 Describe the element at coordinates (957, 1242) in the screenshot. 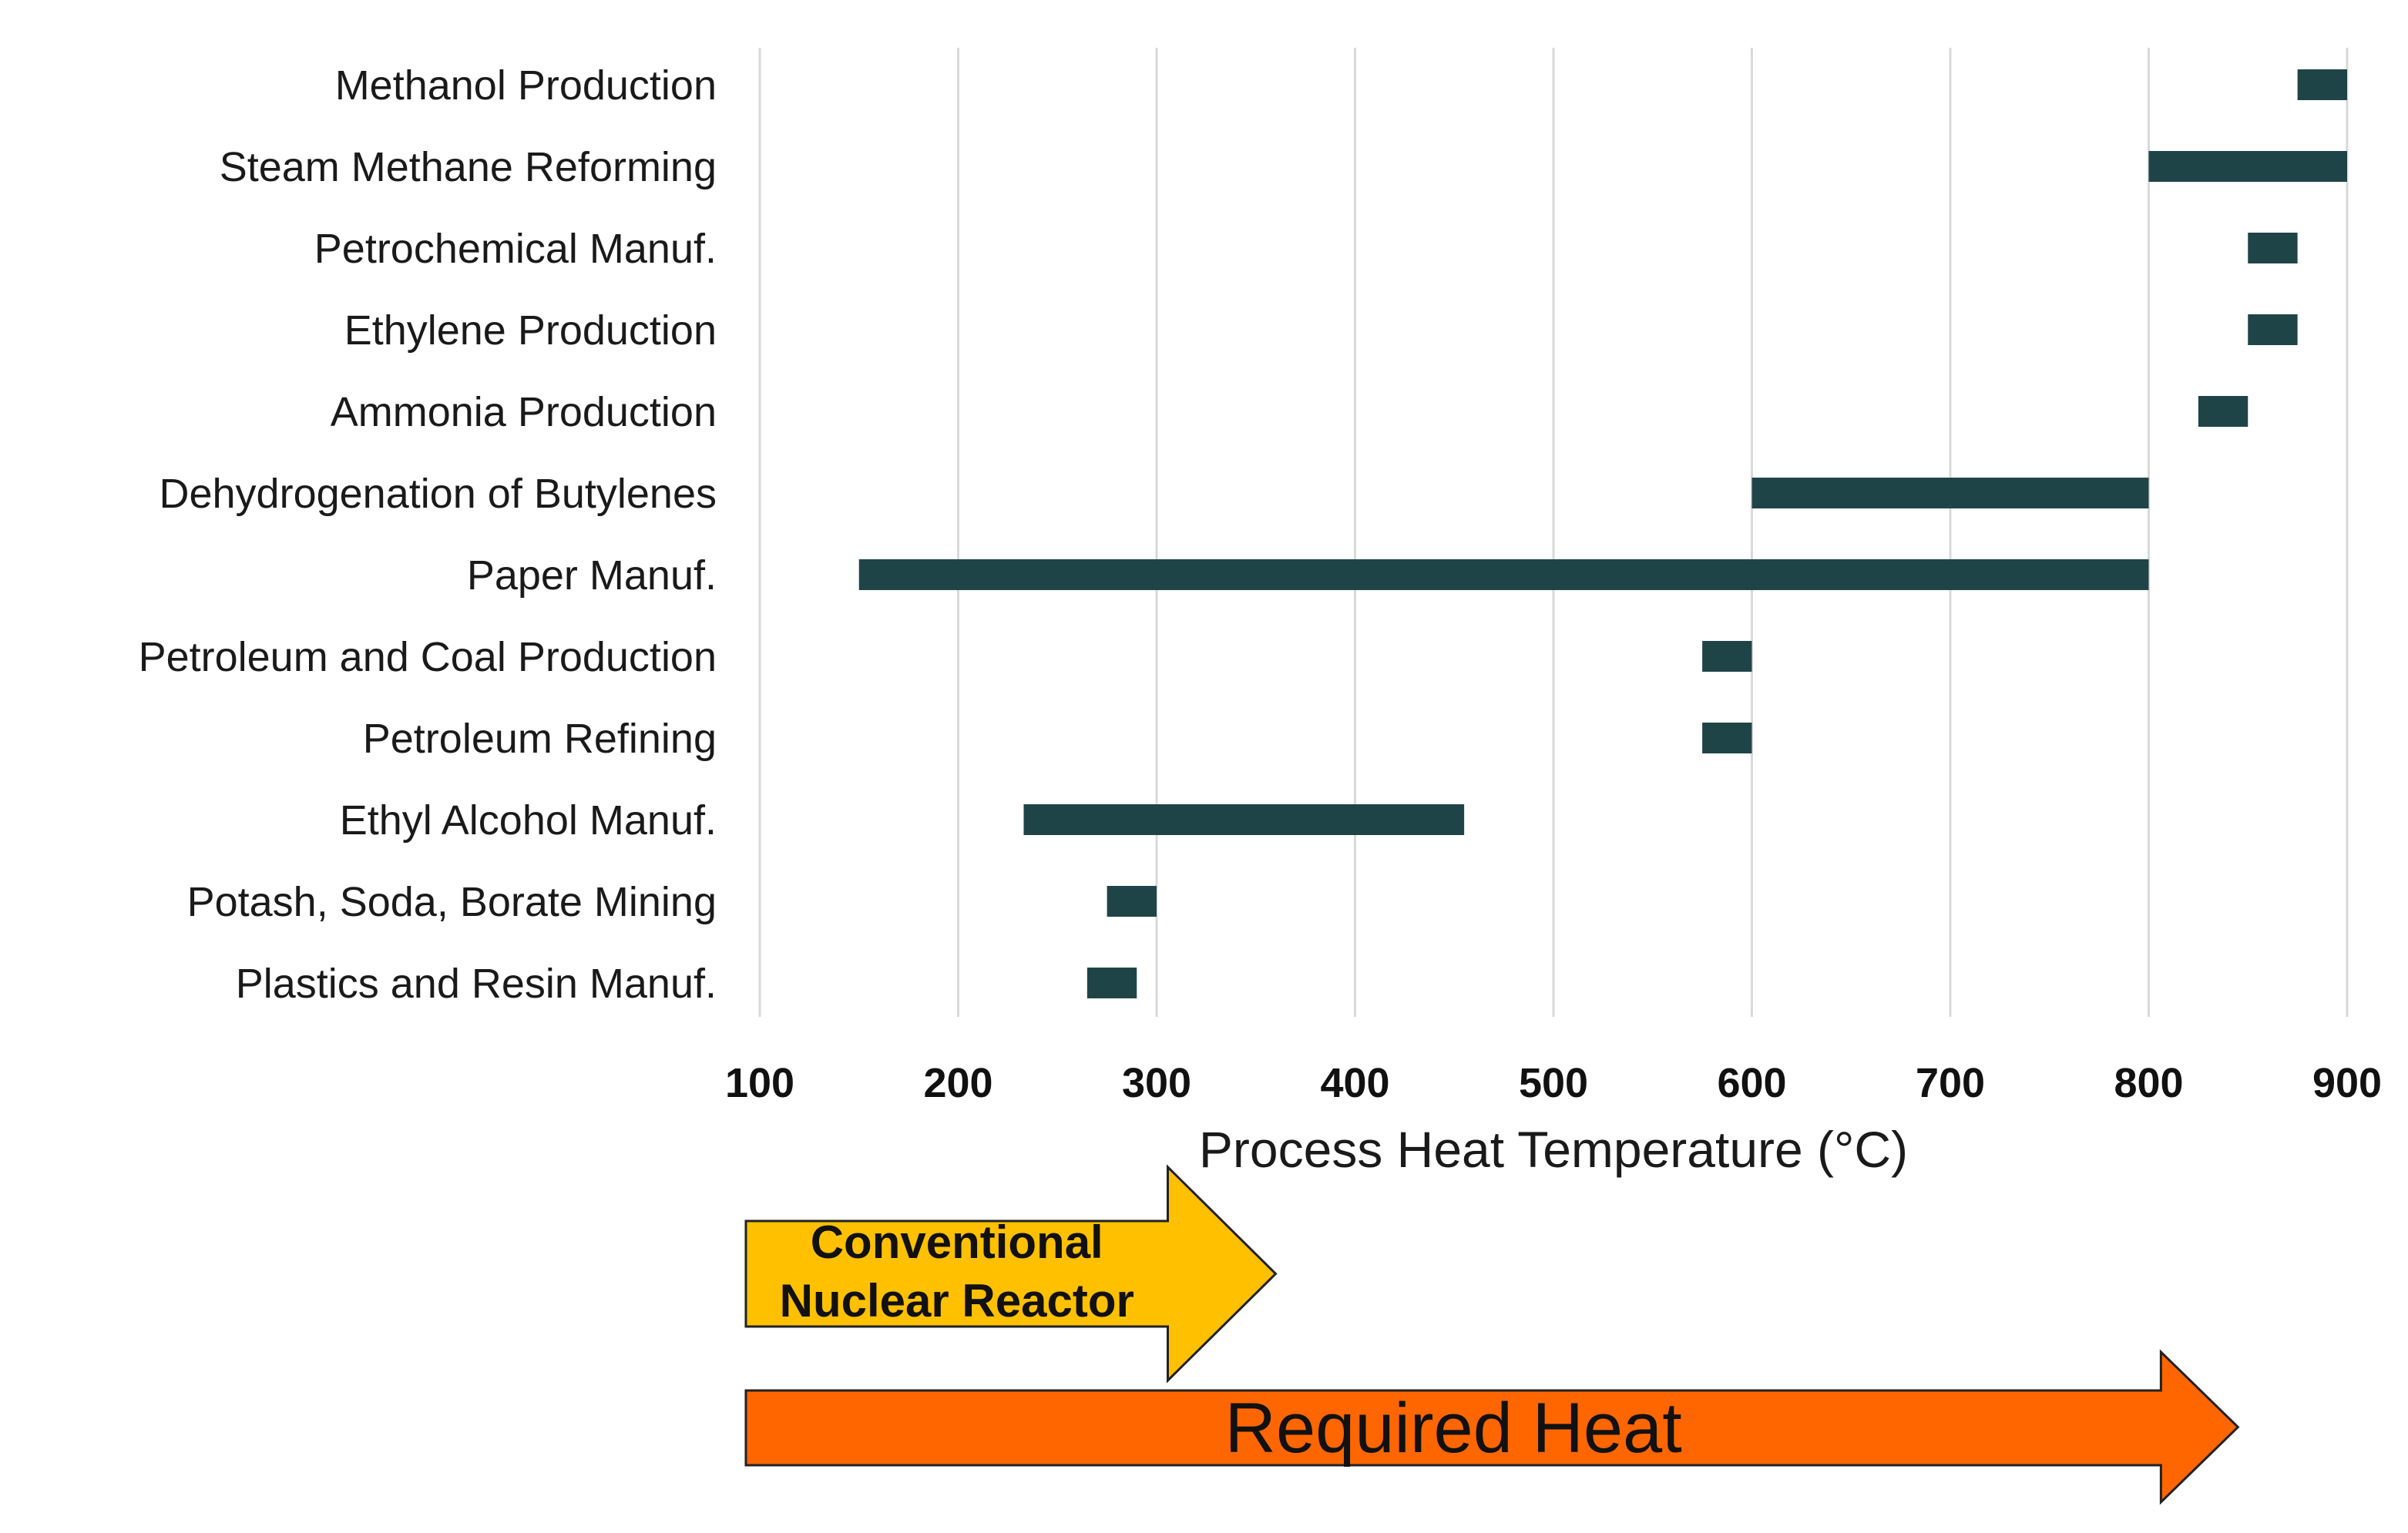

I see `arrow-label: Conventional` at that location.